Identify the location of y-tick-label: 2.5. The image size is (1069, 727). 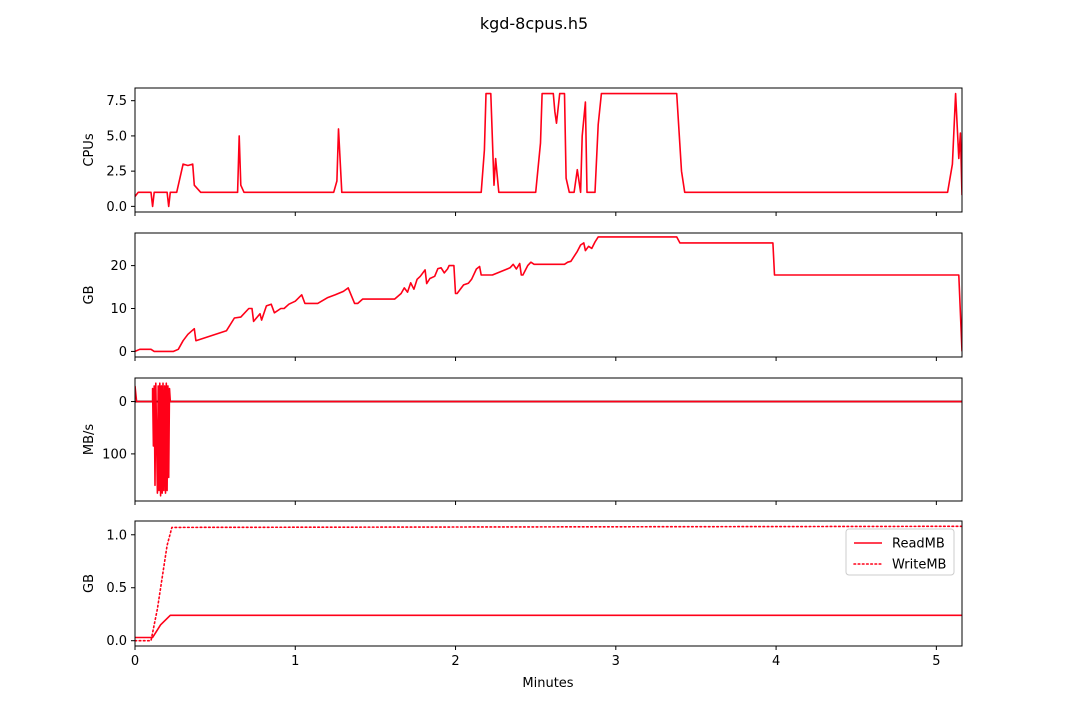
(116, 172).